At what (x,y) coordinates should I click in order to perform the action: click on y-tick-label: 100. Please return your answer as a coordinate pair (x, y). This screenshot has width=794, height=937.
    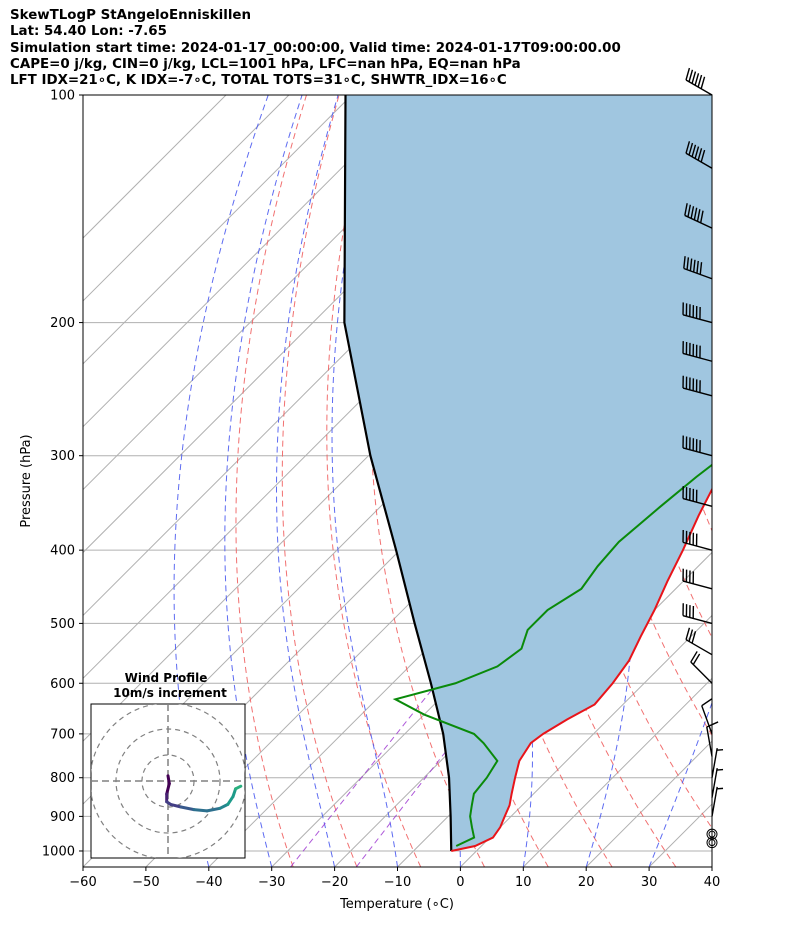
    Looking at the image, I should click on (62, 96).